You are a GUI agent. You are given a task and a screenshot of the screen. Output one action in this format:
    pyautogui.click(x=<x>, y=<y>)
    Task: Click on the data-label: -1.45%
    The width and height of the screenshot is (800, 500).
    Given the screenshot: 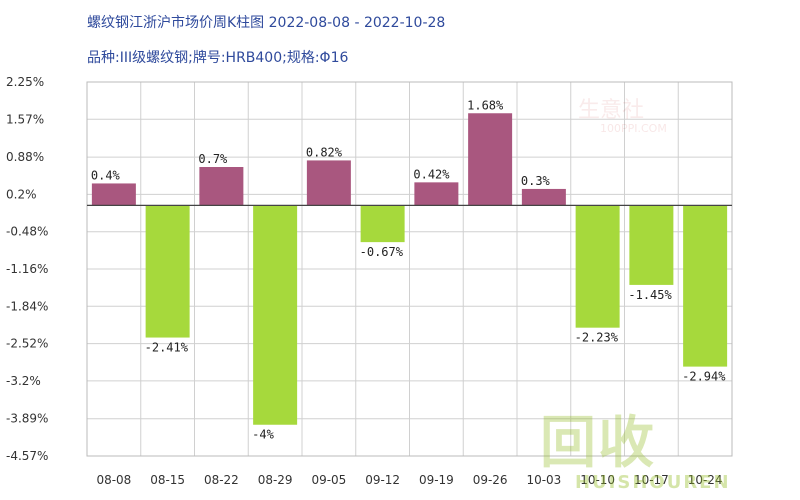 What is the action you would take?
    pyautogui.click(x=650, y=295)
    